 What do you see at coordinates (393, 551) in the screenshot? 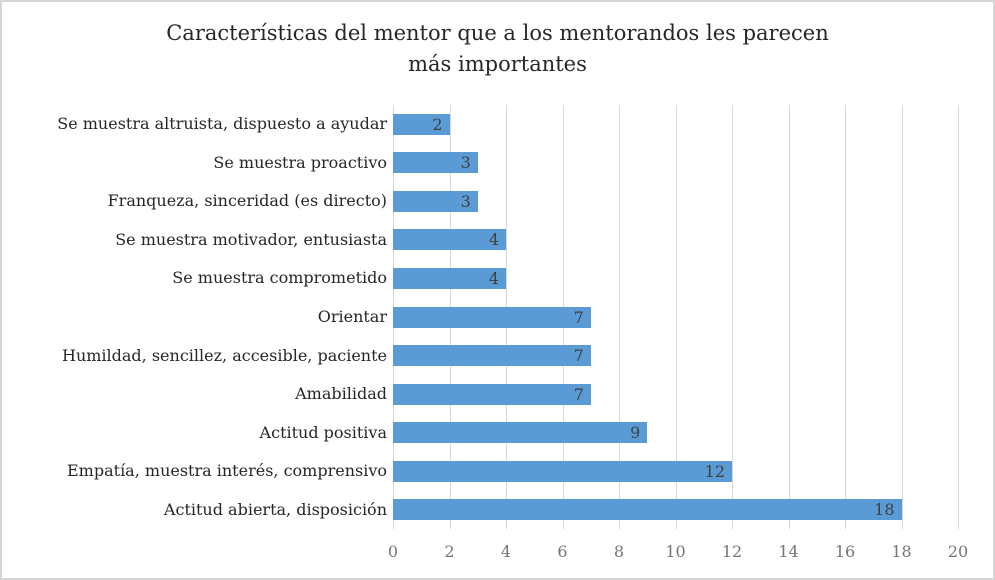
I see `x-tick-label: 0` at bounding box center [393, 551].